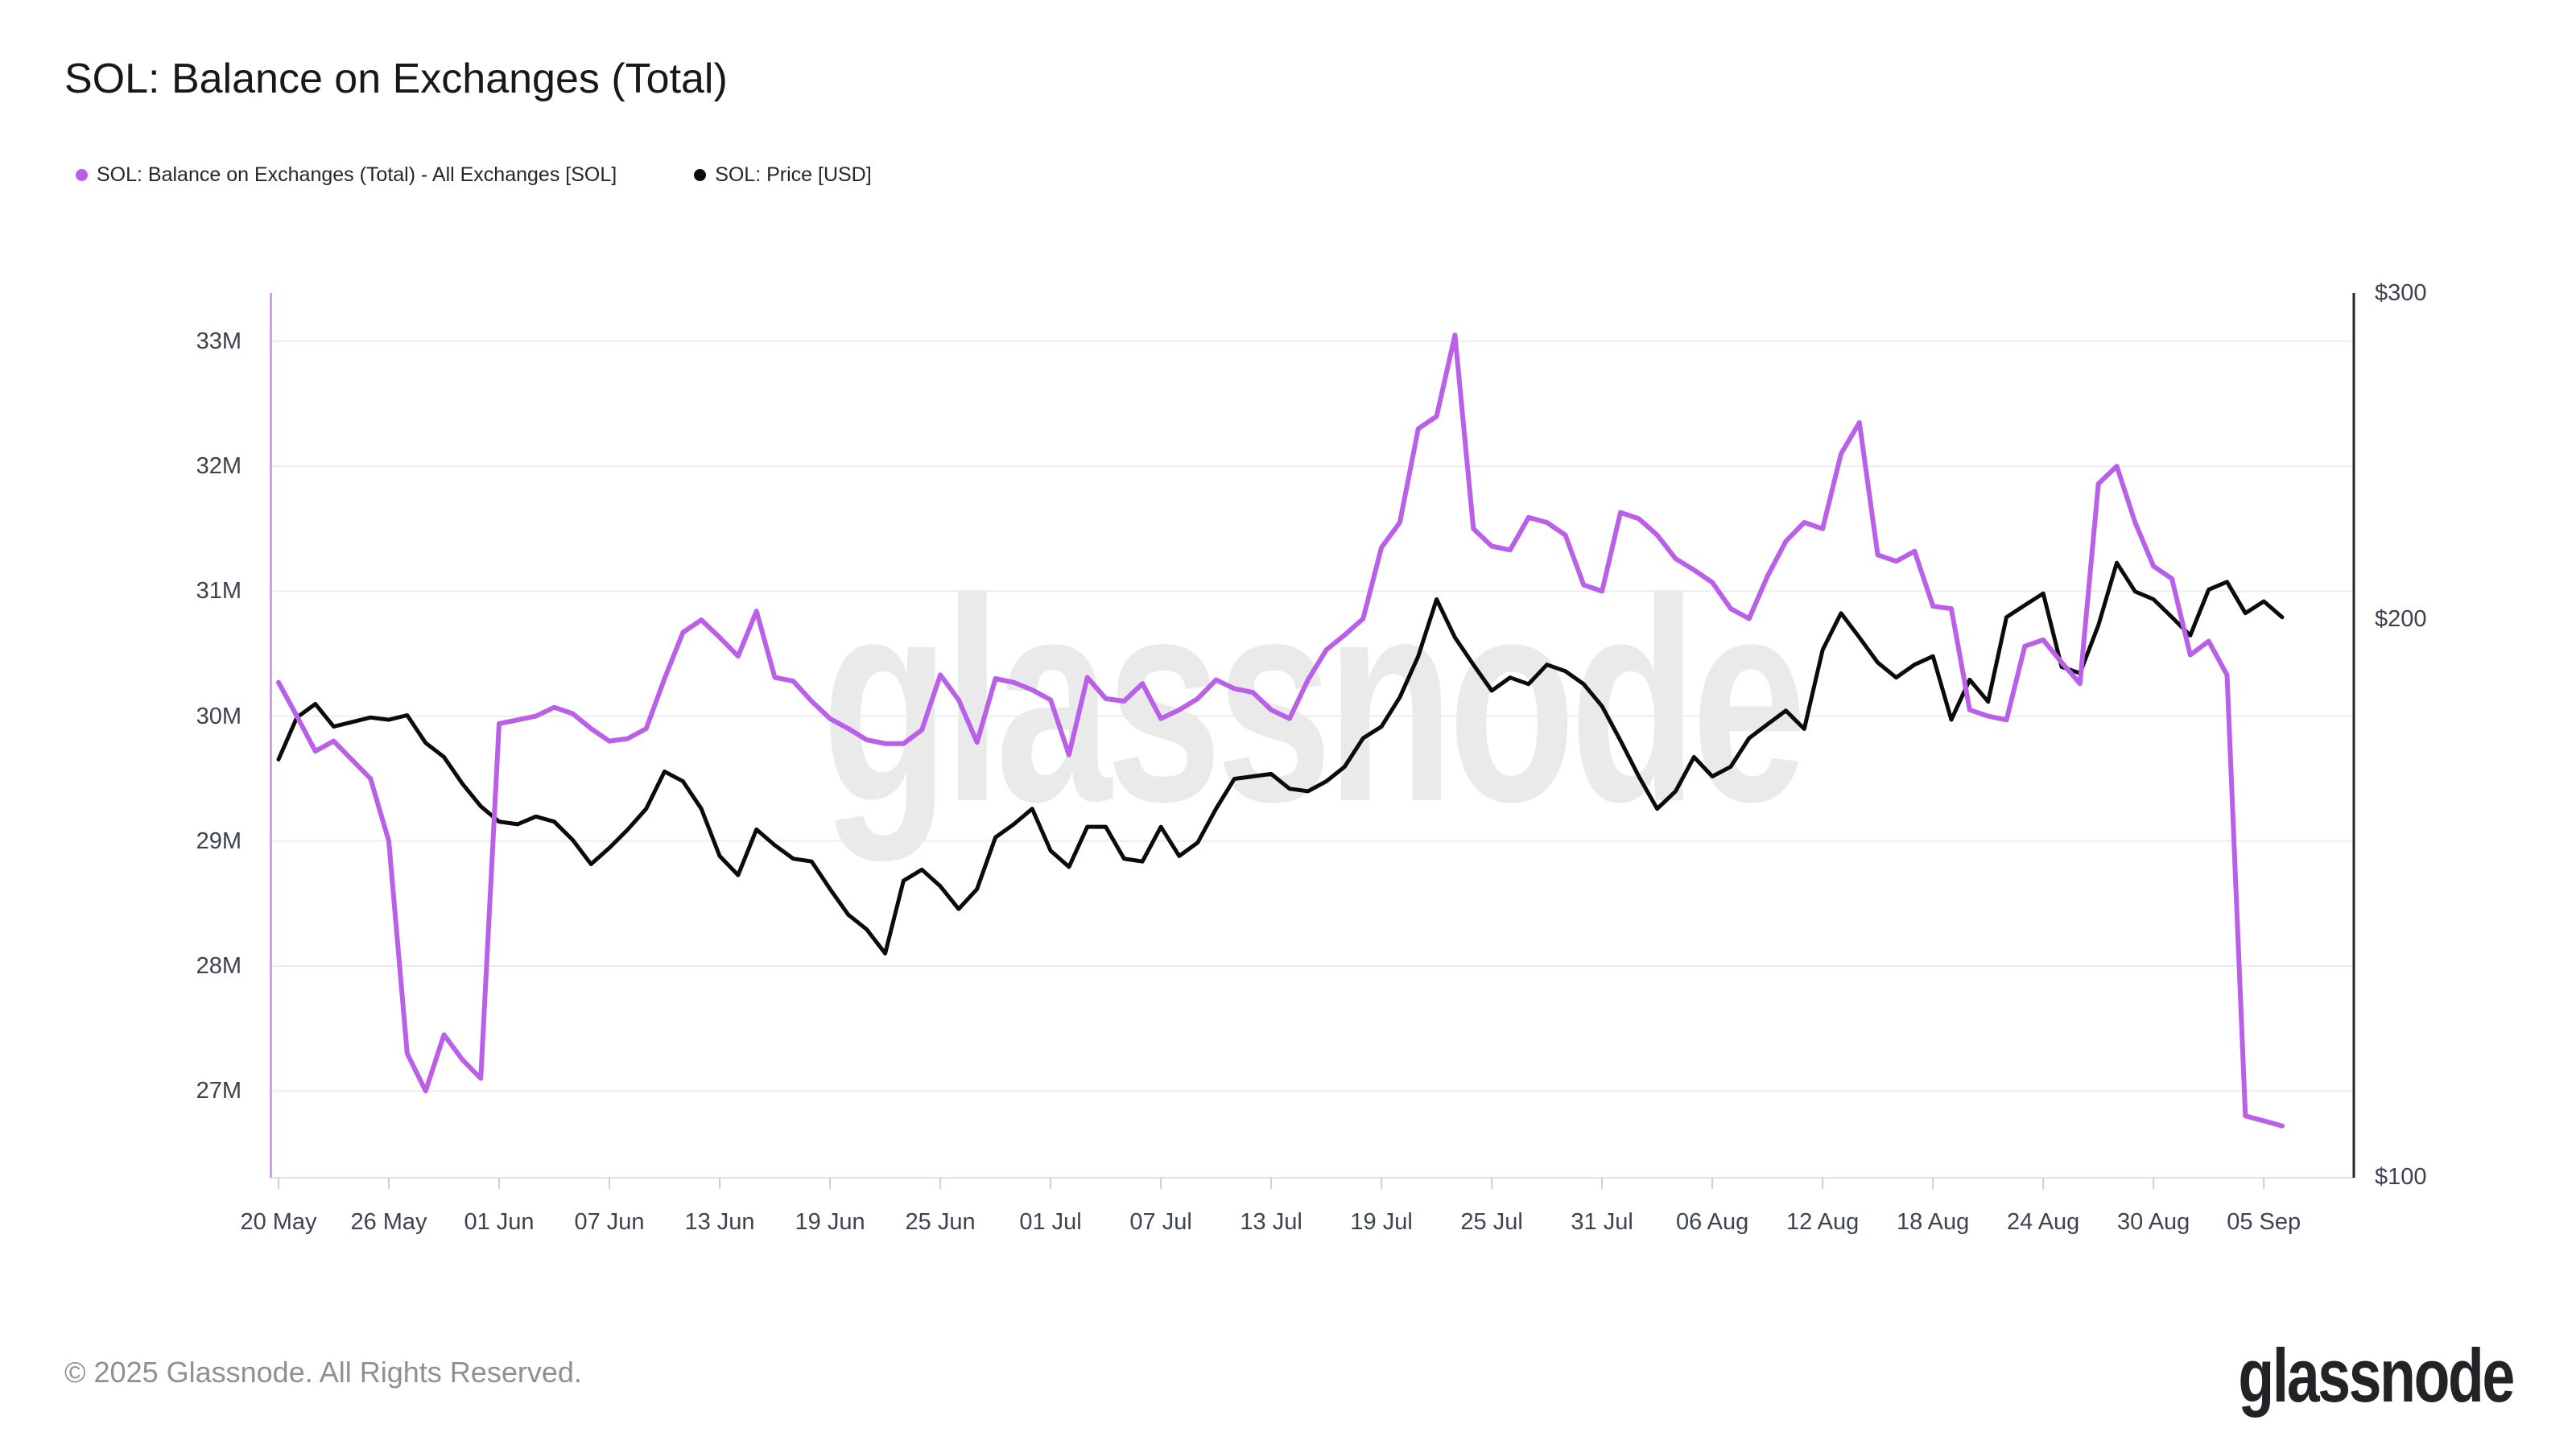  What do you see at coordinates (323, 1372) in the screenshot?
I see `copyright-text: © 2025 Glassnode. All Rights Reserved.` at bounding box center [323, 1372].